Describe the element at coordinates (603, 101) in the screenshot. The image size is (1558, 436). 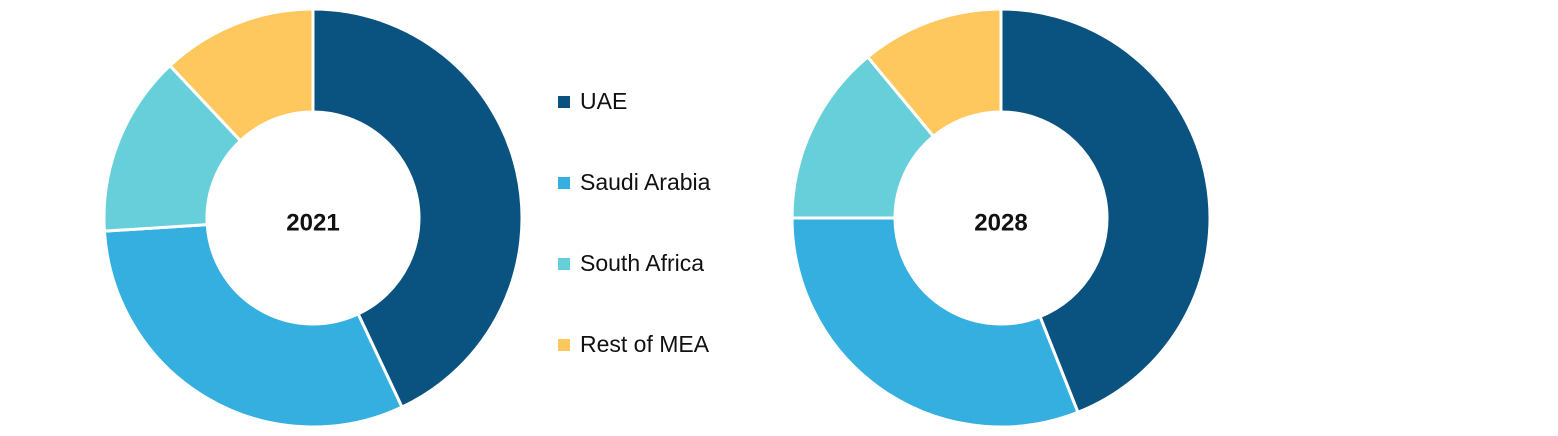
I see `legend-label: UAE` at that location.